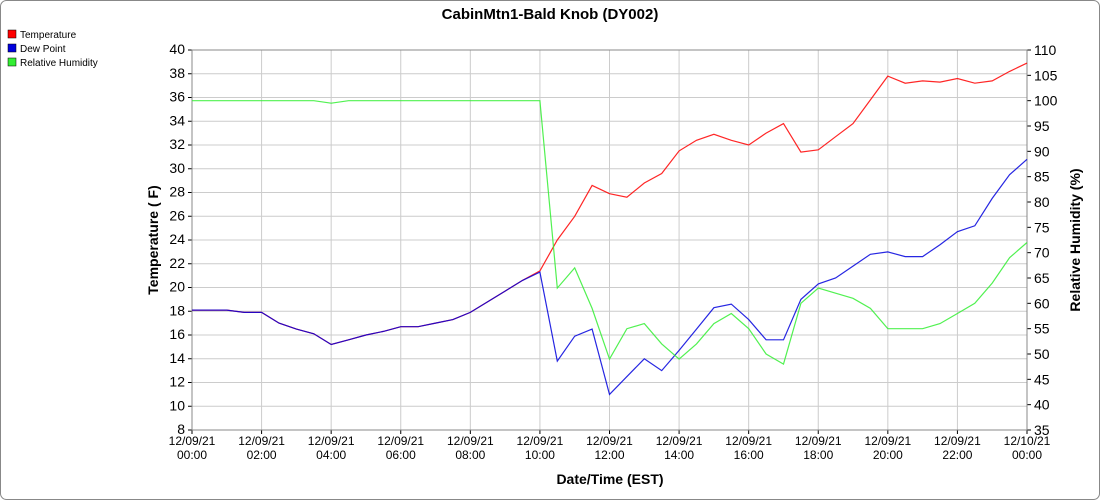 The width and height of the screenshot is (1100, 500). I want to click on y-tick-label: 8, so click(181, 429).